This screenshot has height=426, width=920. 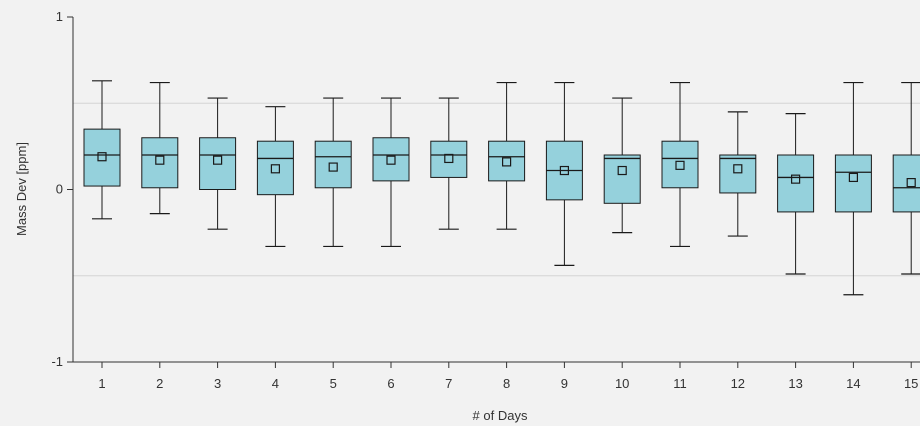 I want to click on x-tick-label: 6, so click(x=390, y=383).